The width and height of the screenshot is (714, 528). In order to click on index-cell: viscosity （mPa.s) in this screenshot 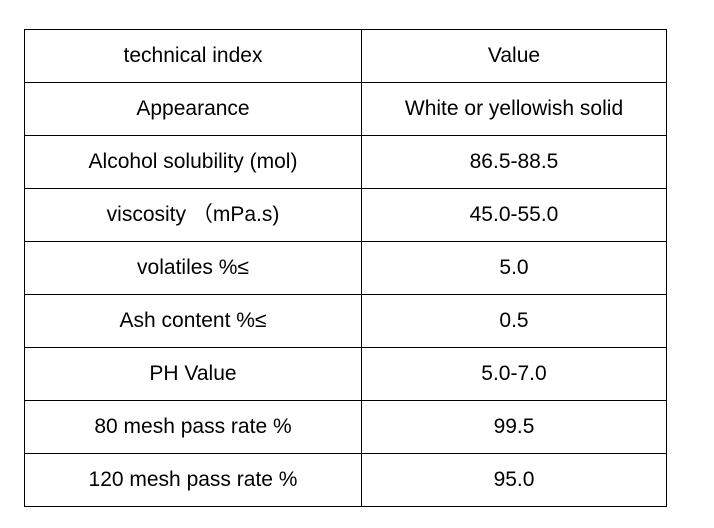, I will do `click(193, 215)`.